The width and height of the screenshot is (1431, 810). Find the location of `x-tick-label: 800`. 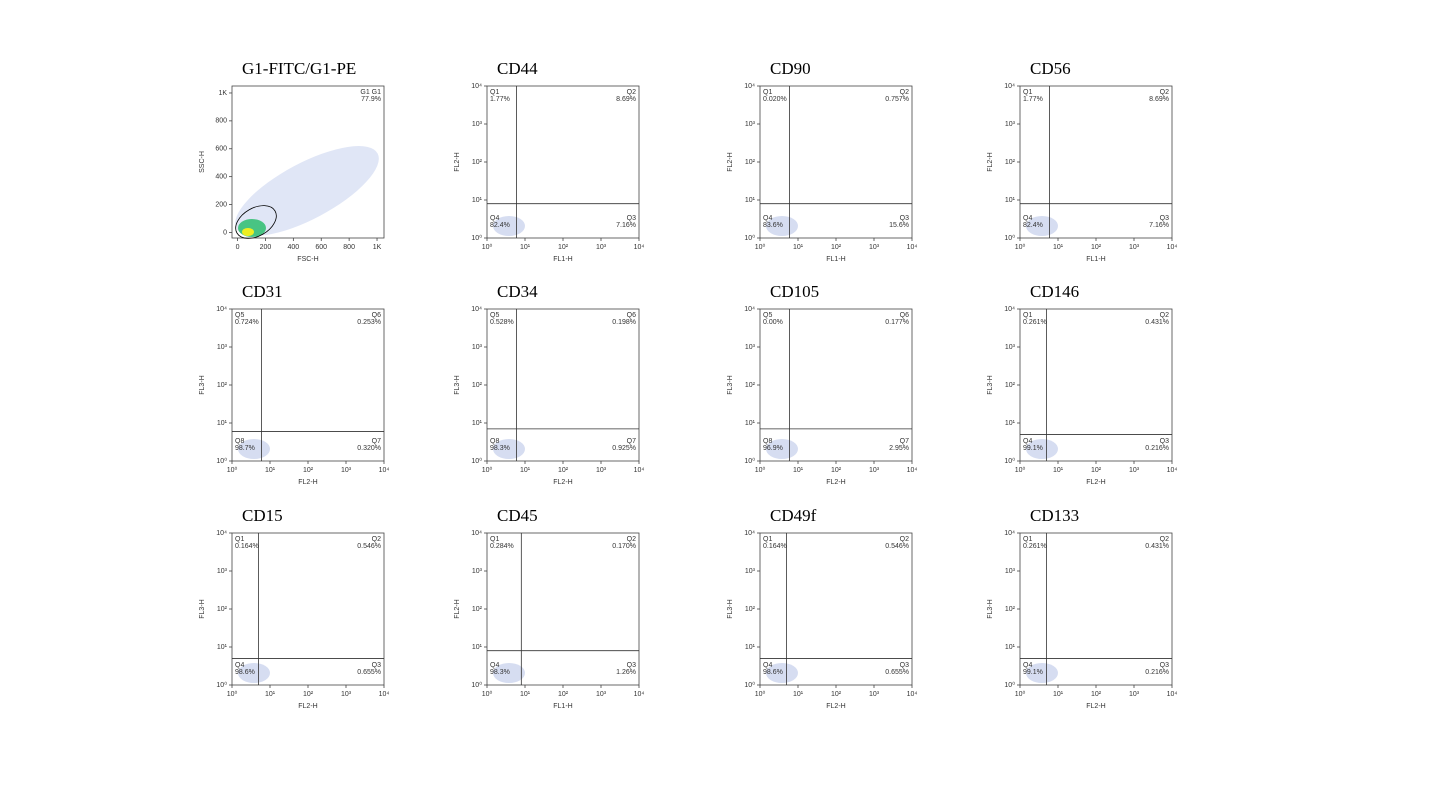

x-tick-label: 800 is located at coordinates (349, 247).